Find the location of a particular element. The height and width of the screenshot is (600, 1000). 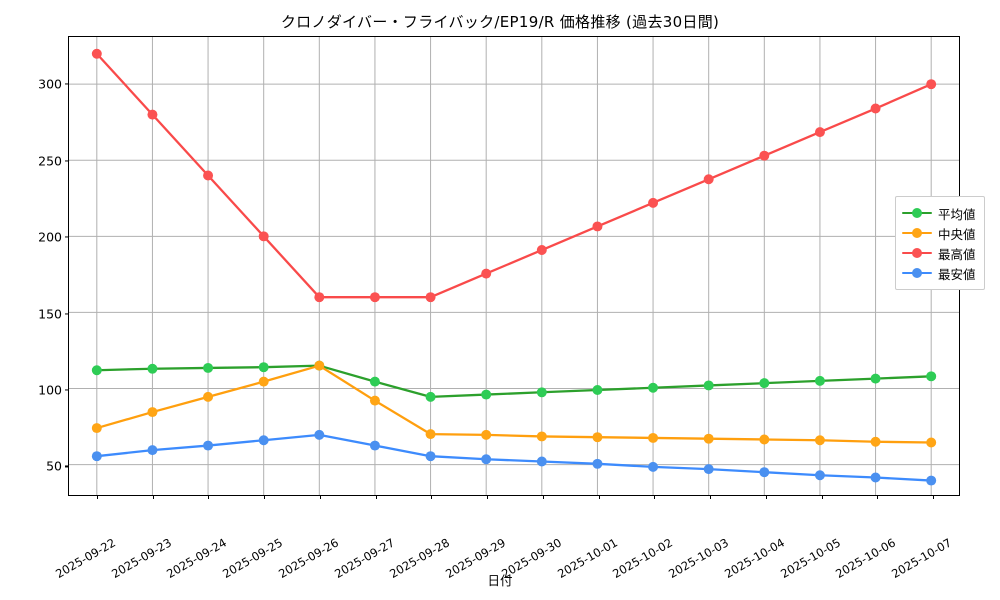

legend-item-2: 最高値 is located at coordinates (939, 253).